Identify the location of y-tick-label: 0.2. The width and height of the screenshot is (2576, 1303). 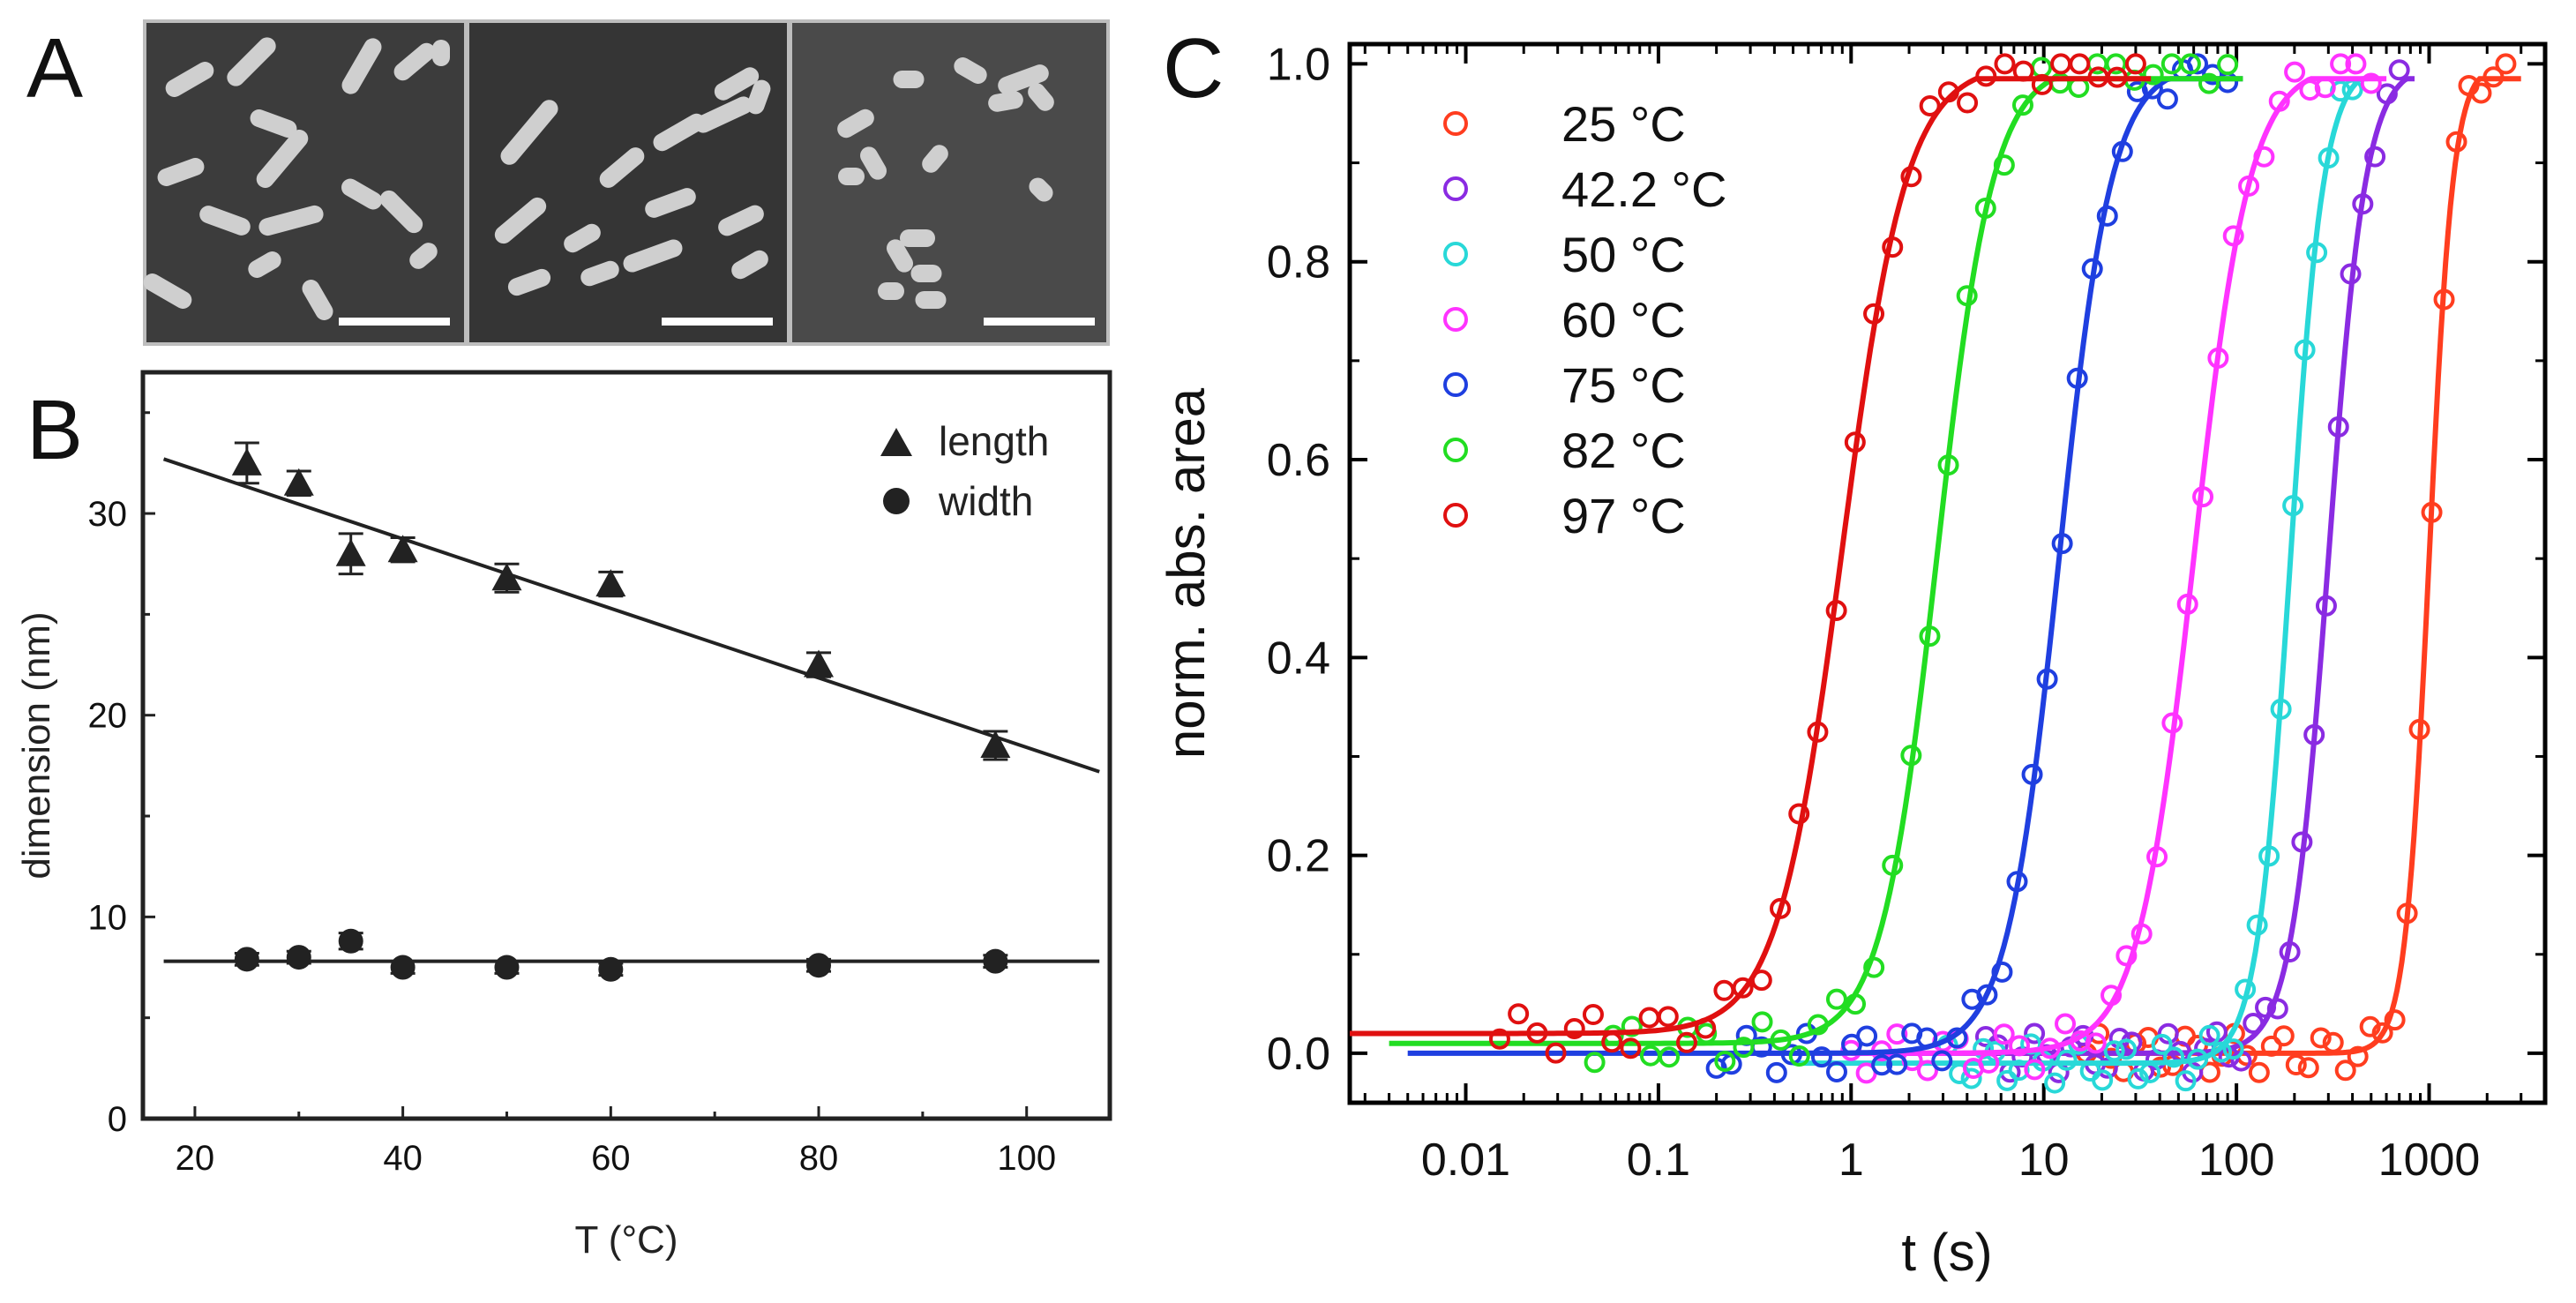
(1298, 857).